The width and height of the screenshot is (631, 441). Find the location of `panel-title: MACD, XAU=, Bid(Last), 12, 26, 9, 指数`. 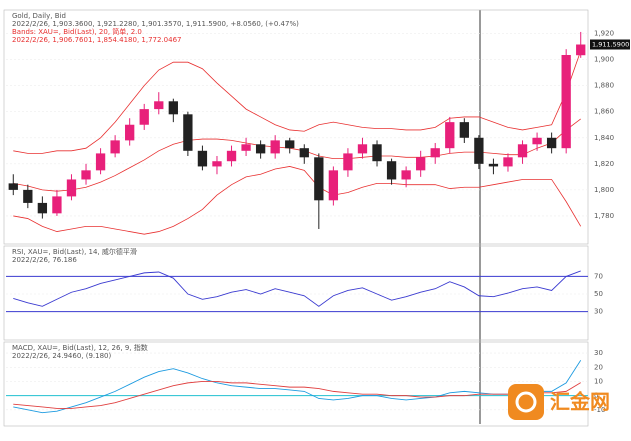

panel-title: MACD, XAU=, Bid(Last), 12, 26, 9, 指数 is located at coordinates (80, 347).